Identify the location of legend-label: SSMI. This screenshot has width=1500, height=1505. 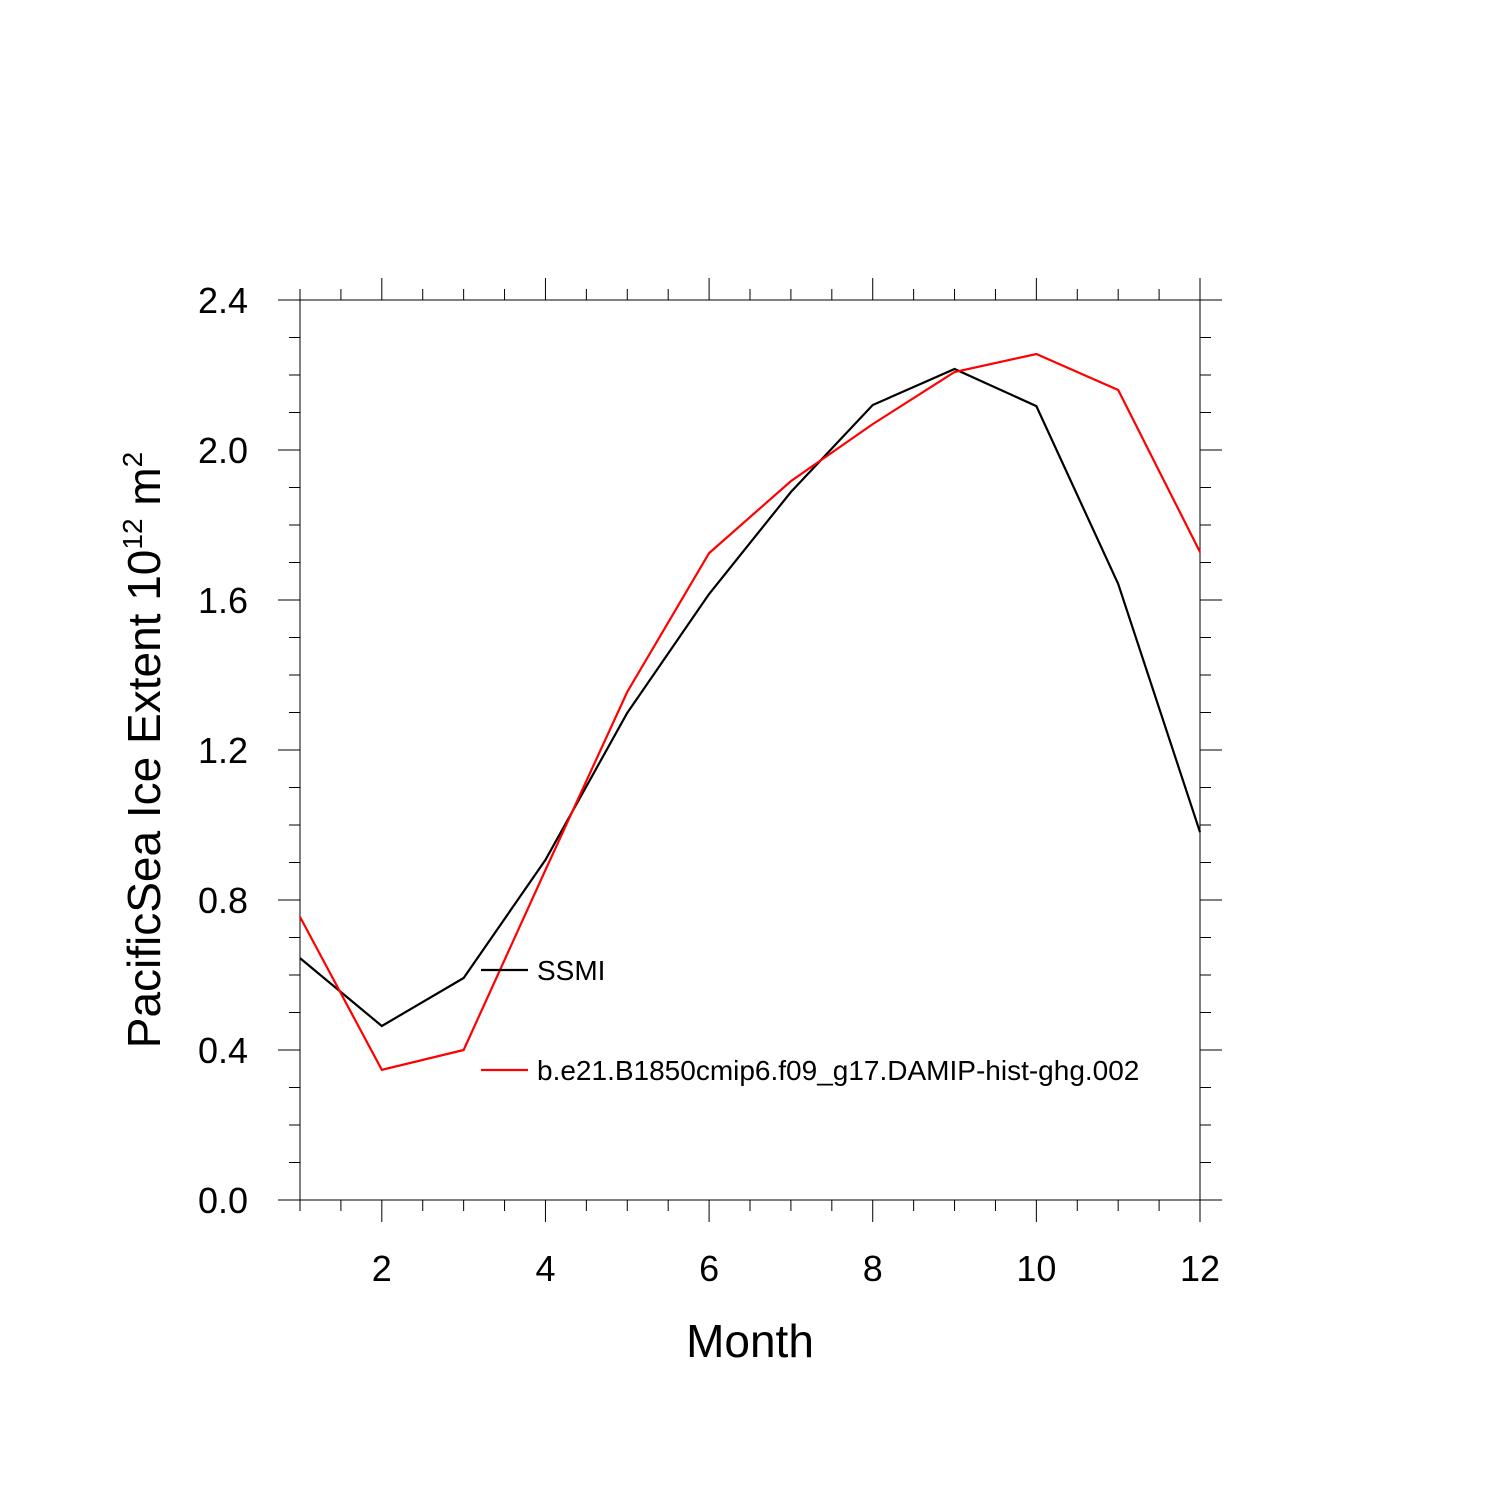
(571, 970).